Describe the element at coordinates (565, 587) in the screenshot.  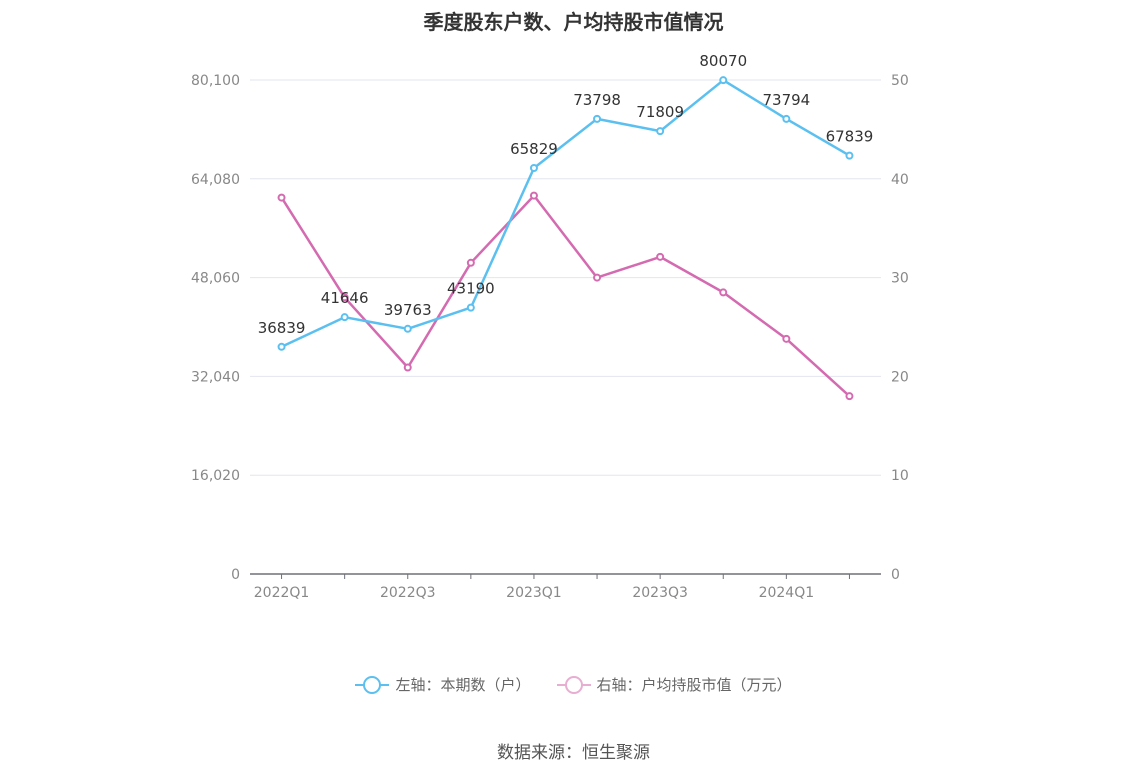
I see `x-axis: 2022Q1 2022Q3 2023Q1 2023Q3 2024Q1` at that location.